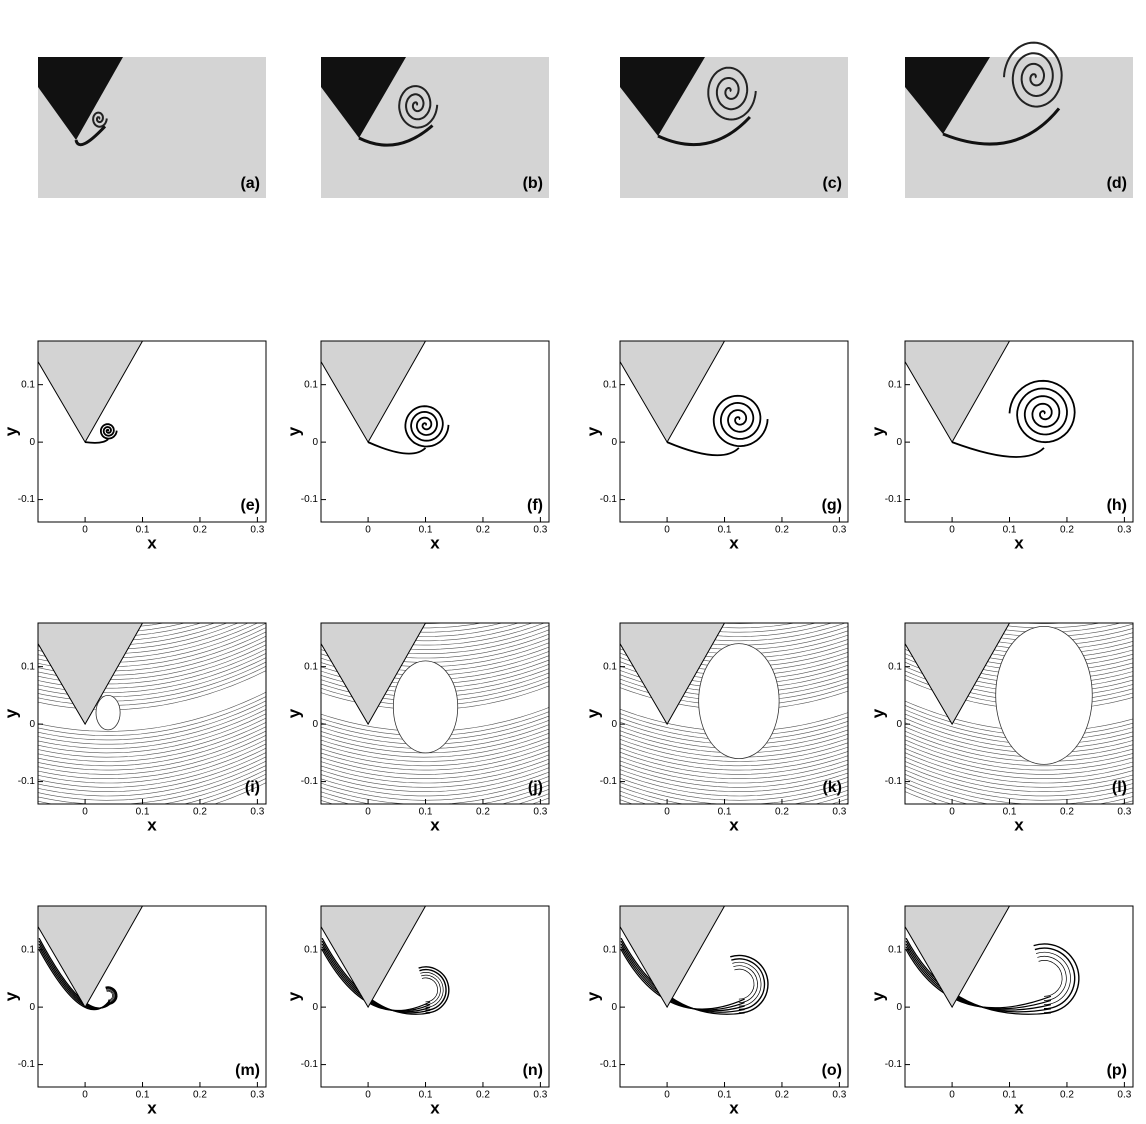 The image size is (1146, 1124). I want to click on sim-panel: 0 0.1 0.2 0.3-0.100.1xy(g), so click(716, 446).